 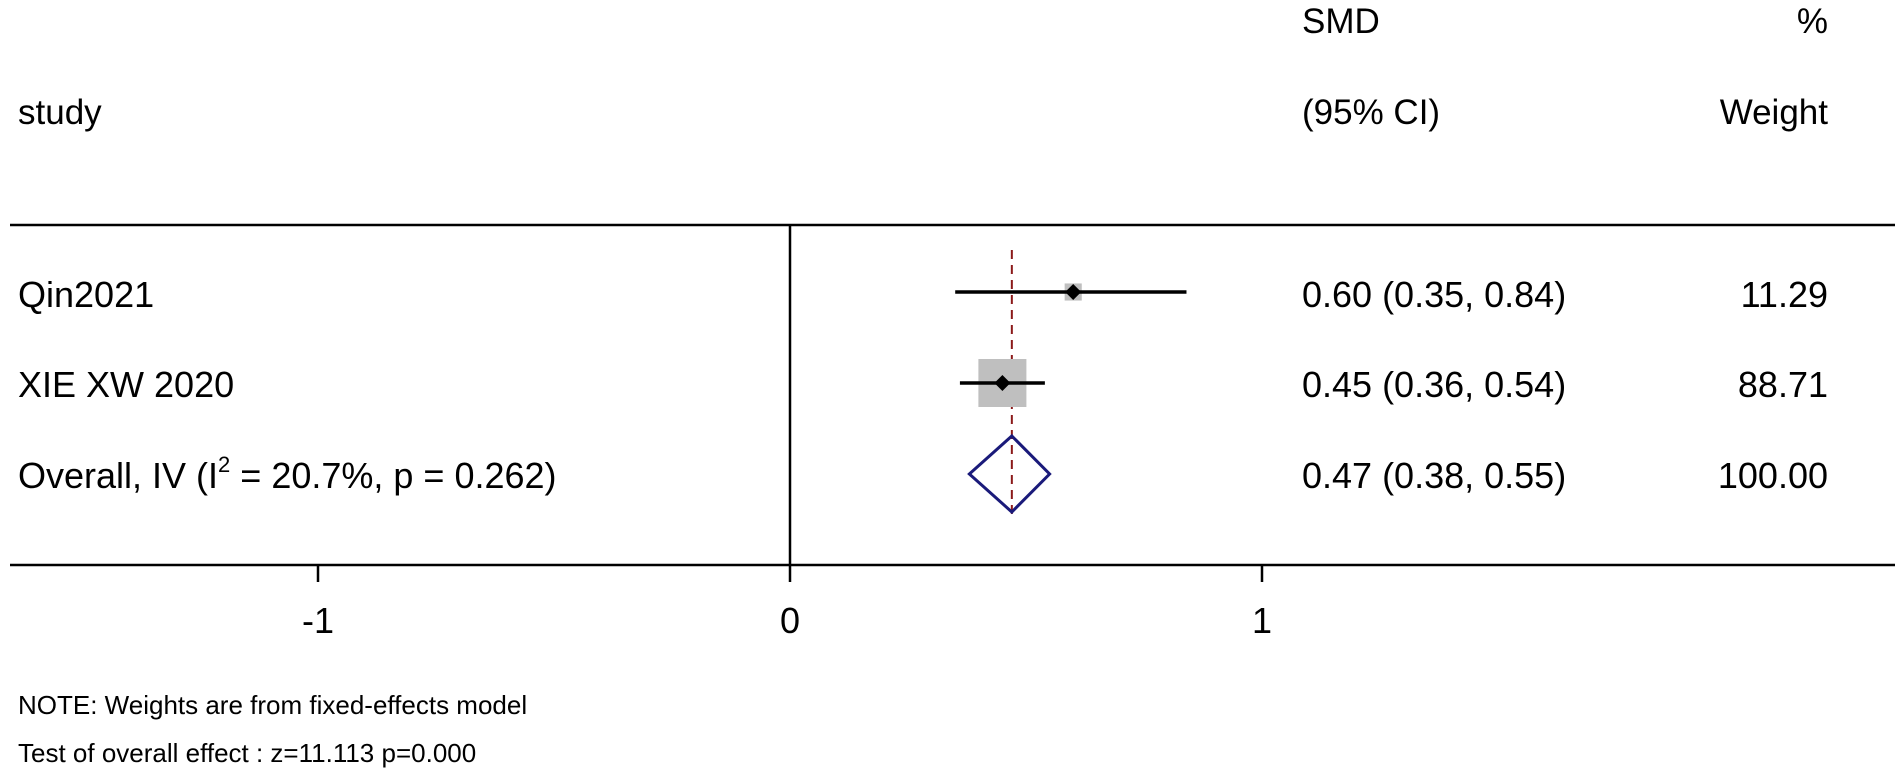 What do you see at coordinates (224, 464) in the screenshot?
I see `overall-label-superscript: 2` at bounding box center [224, 464].